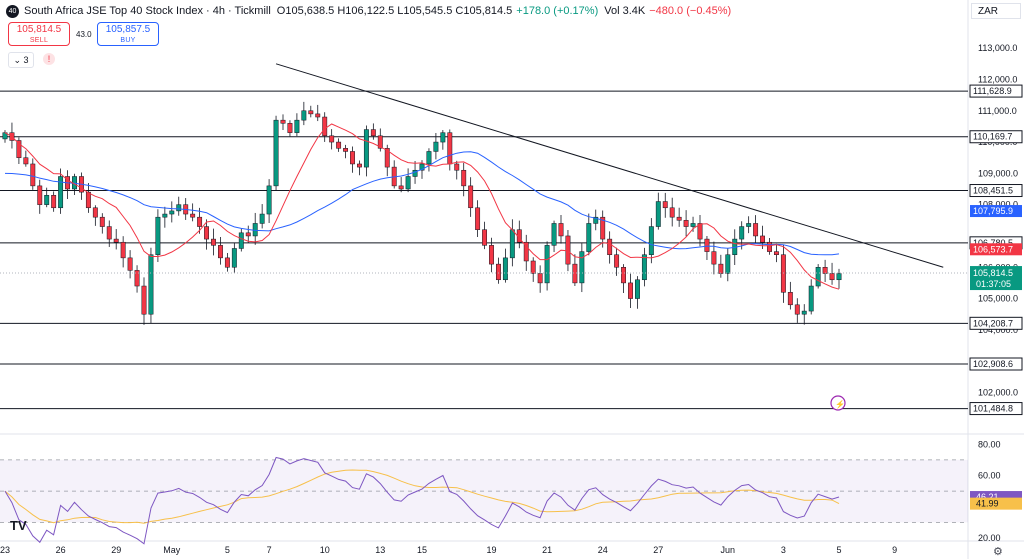 This screenshot has height=559, width=1024. What do you see at coordinates (989, 476) in the screenshot?
I see `rsi-axis-tick-label: 60.00` at bounding box center [989, 476].